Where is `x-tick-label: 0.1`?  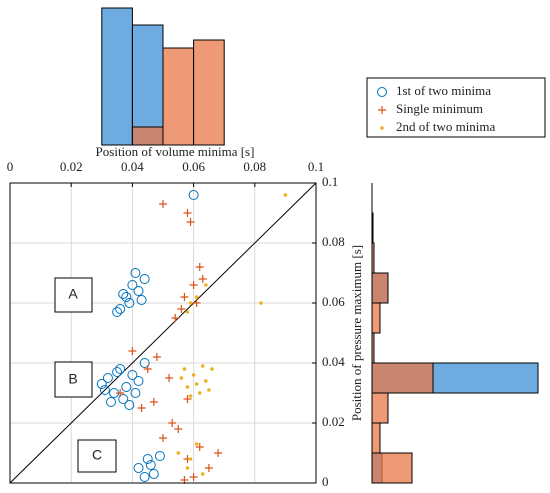 x-tick-label: 0.1 is located at coordinates (316, 166).